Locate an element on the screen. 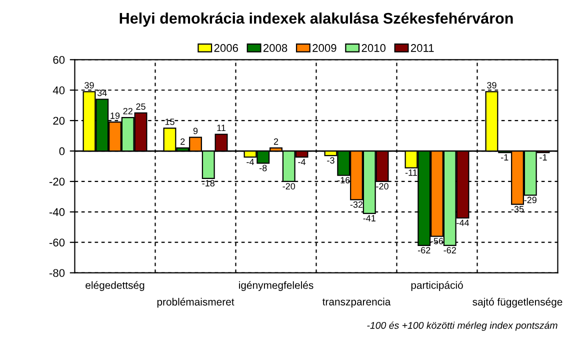  data-label: -18 is located at coordinates (208, 183).